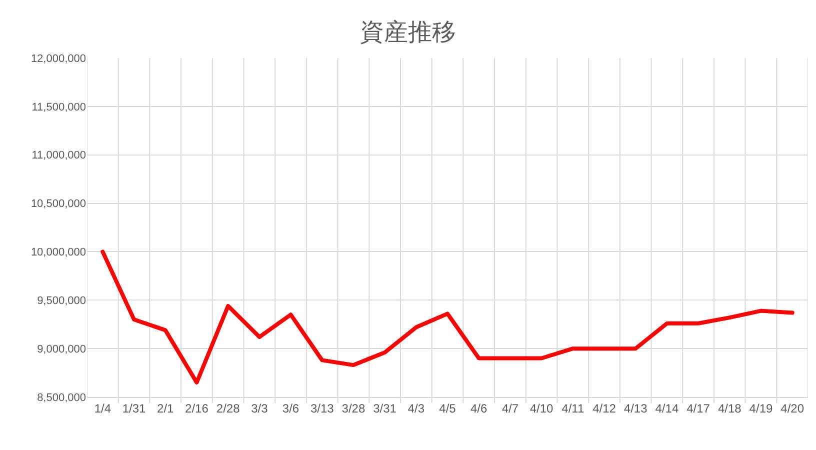 The image size is (816, 450). What do you see at coordinates (58, 204) in the screenshot?
I see `y-tick-label: 10,500,000` at bounding box center [58, 204].